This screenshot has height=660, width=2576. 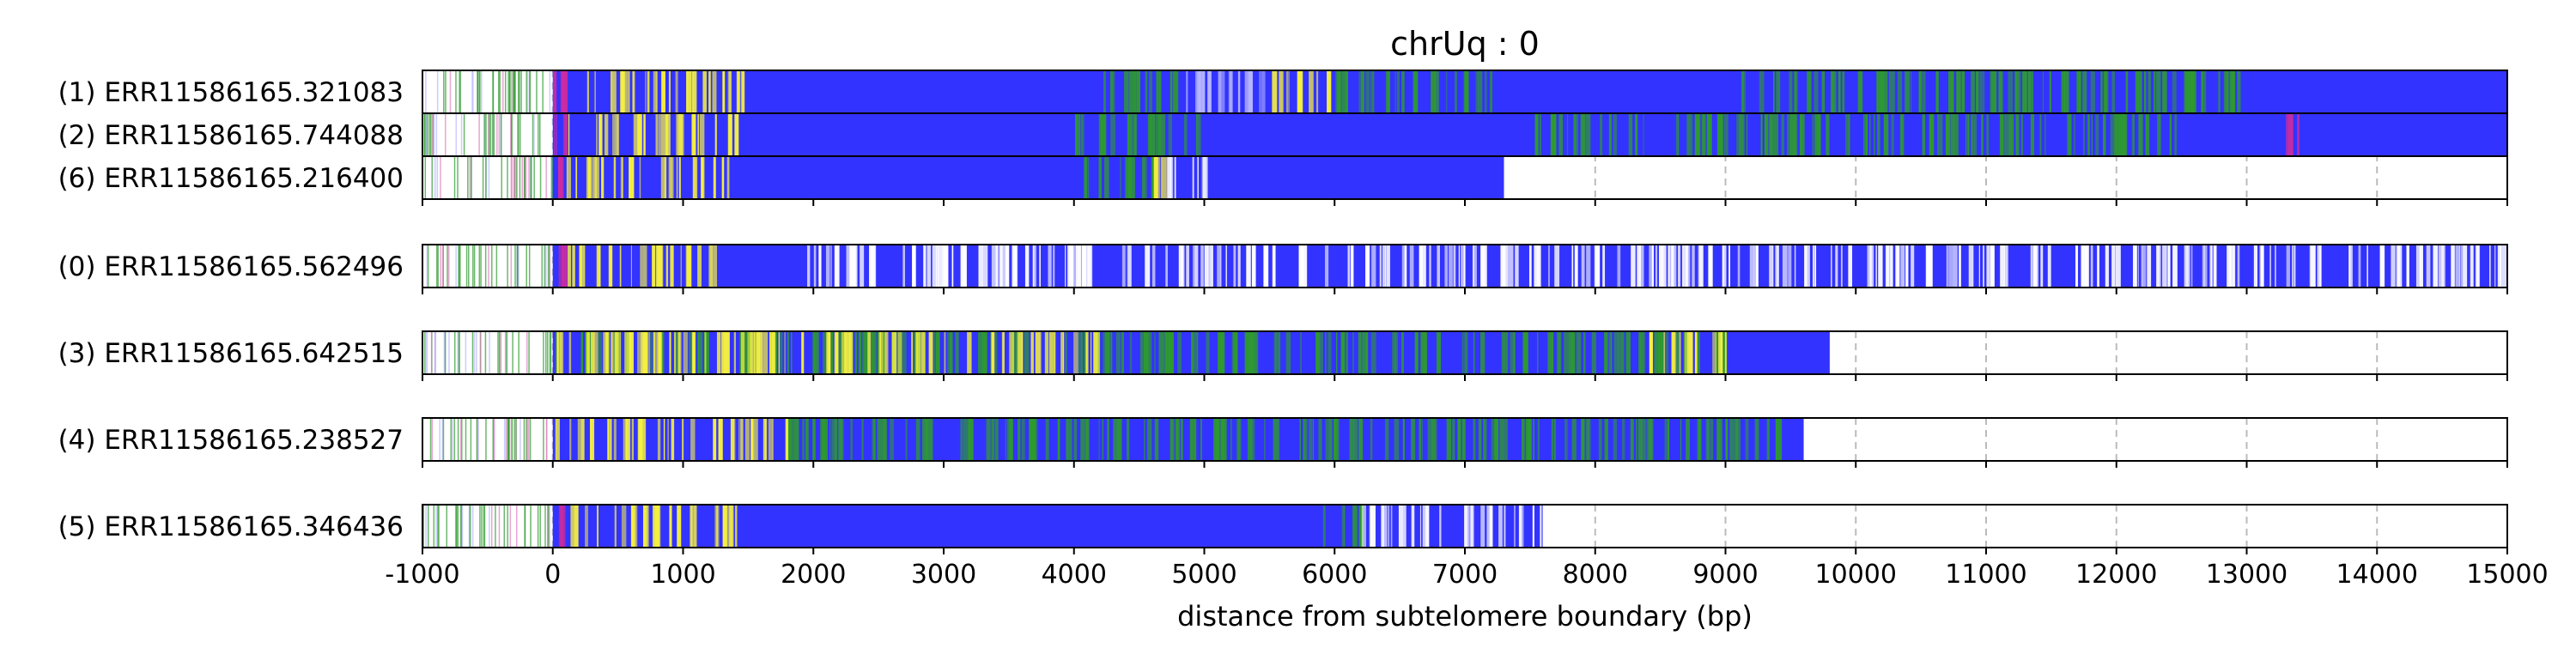 What do you see at coordinates (1725, 575) in the screenshot?
I see `x-tick-label: 9000` at bounding box center [1725, 575].